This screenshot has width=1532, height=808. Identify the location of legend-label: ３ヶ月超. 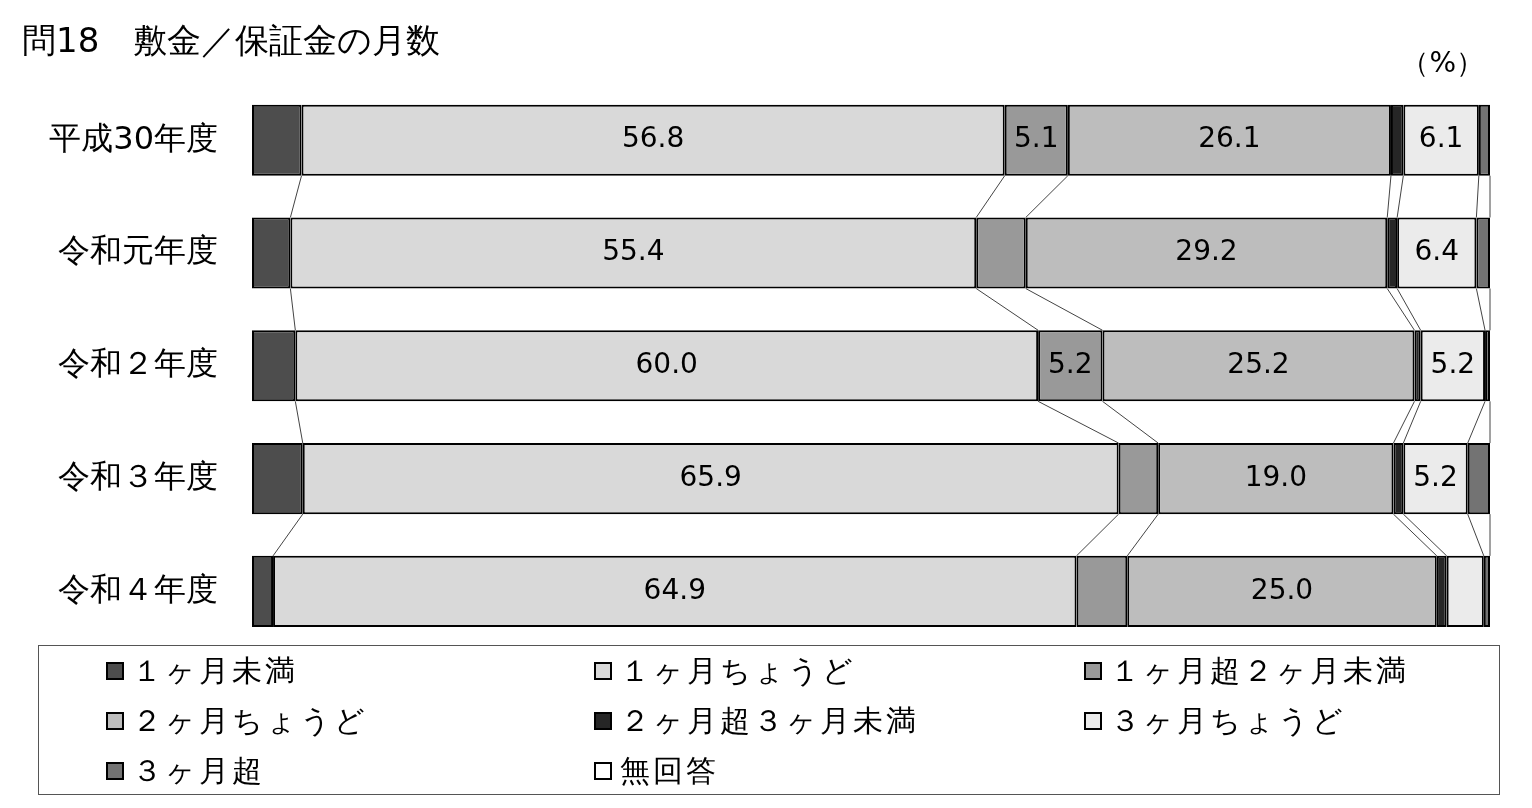
(198, 770).